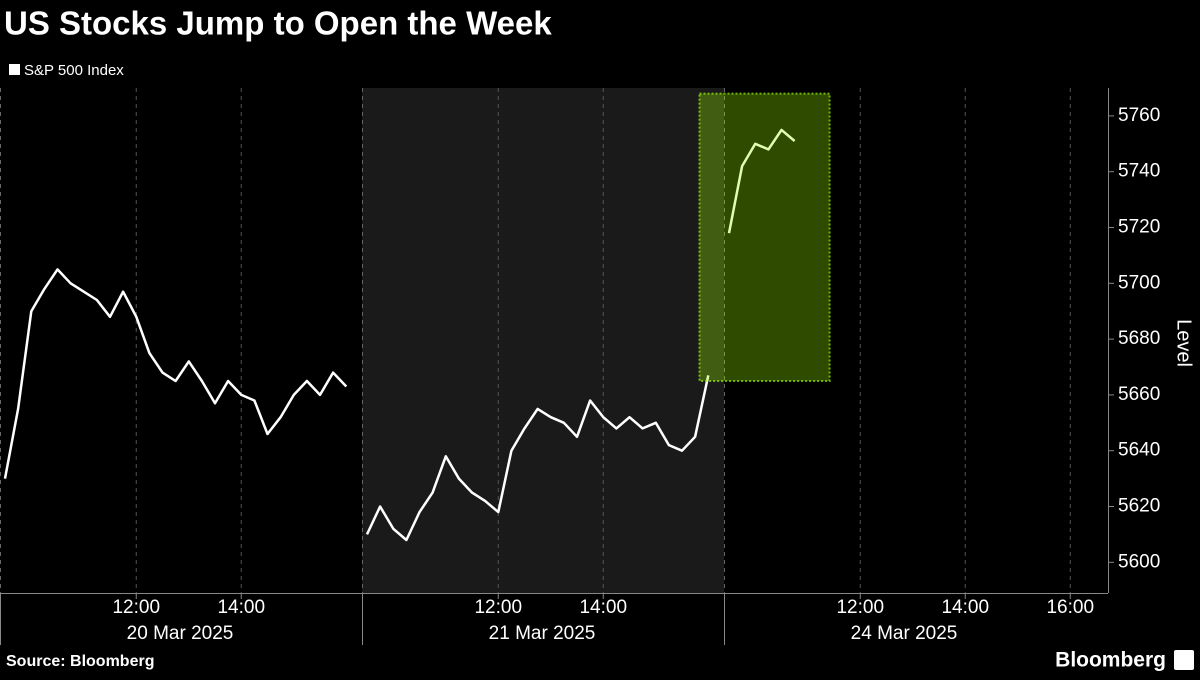 This screenshot has height=680, width=1200. I want to click on y-tick-label: 5620, so click(1139, 506).